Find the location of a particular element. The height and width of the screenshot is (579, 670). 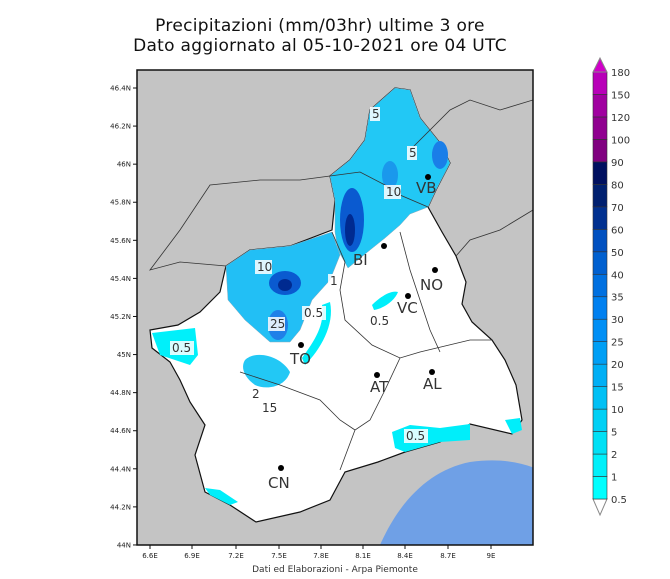

lat-tick-label: 45.8N is located at coordinates (120, 203).